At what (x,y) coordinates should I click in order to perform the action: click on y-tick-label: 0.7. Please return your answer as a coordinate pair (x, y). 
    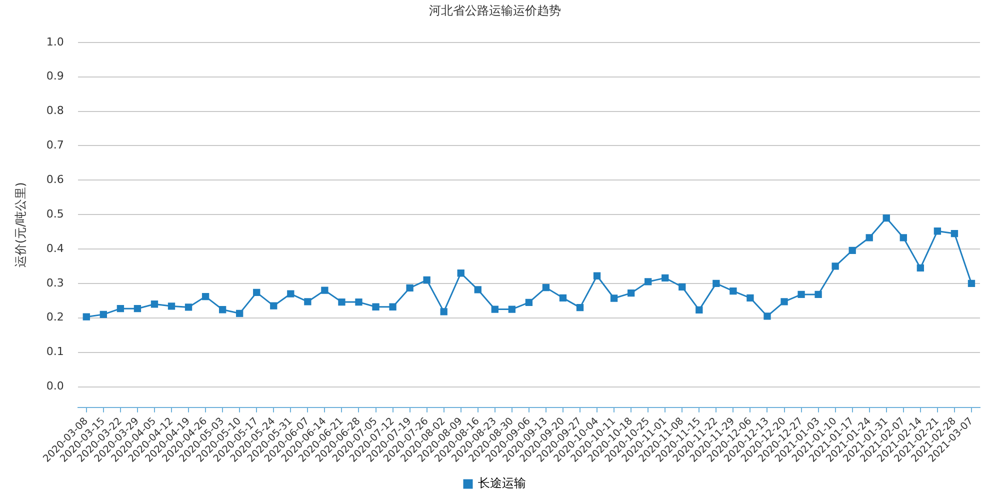
    Looking at the image, I should click on (55, 145).